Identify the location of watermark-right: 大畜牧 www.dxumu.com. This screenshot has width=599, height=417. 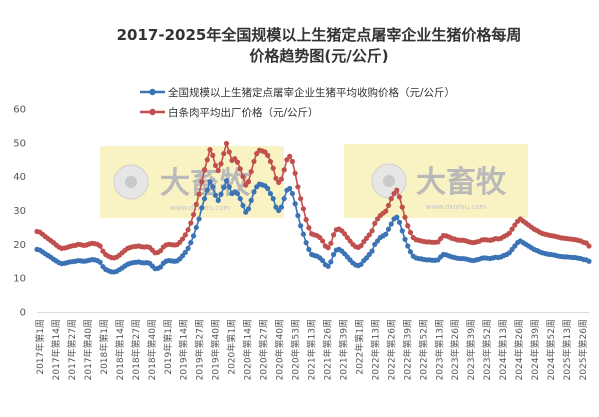
(436, 181).